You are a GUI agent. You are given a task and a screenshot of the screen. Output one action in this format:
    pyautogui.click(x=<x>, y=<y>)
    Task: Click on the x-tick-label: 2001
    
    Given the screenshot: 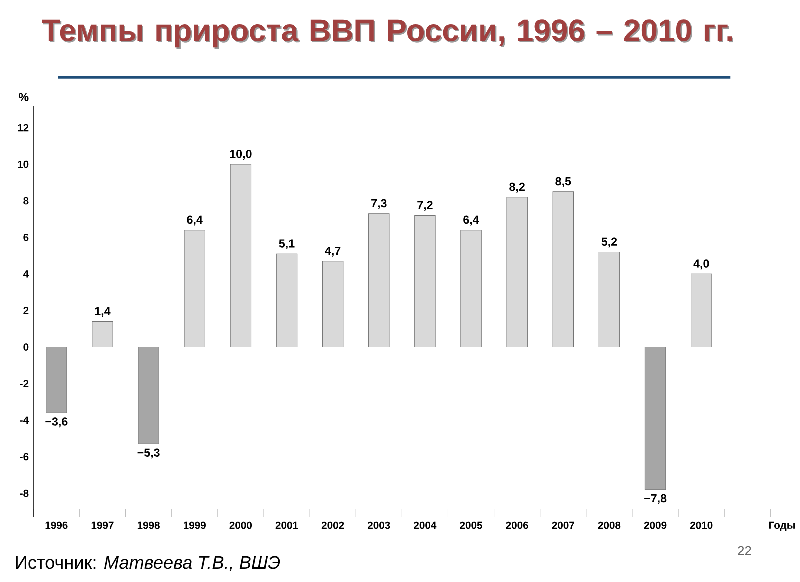 What is the action you would take?
    pyautogui.click(x=287, y=526)
    